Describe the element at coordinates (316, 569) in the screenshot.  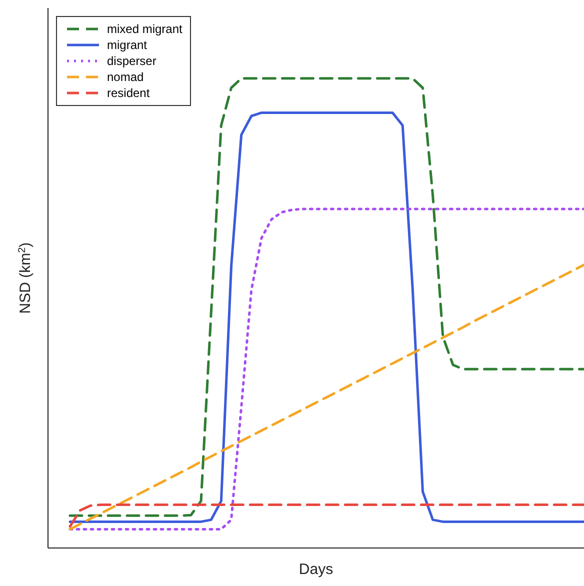
I see `x-axis-title: Days` at that location.